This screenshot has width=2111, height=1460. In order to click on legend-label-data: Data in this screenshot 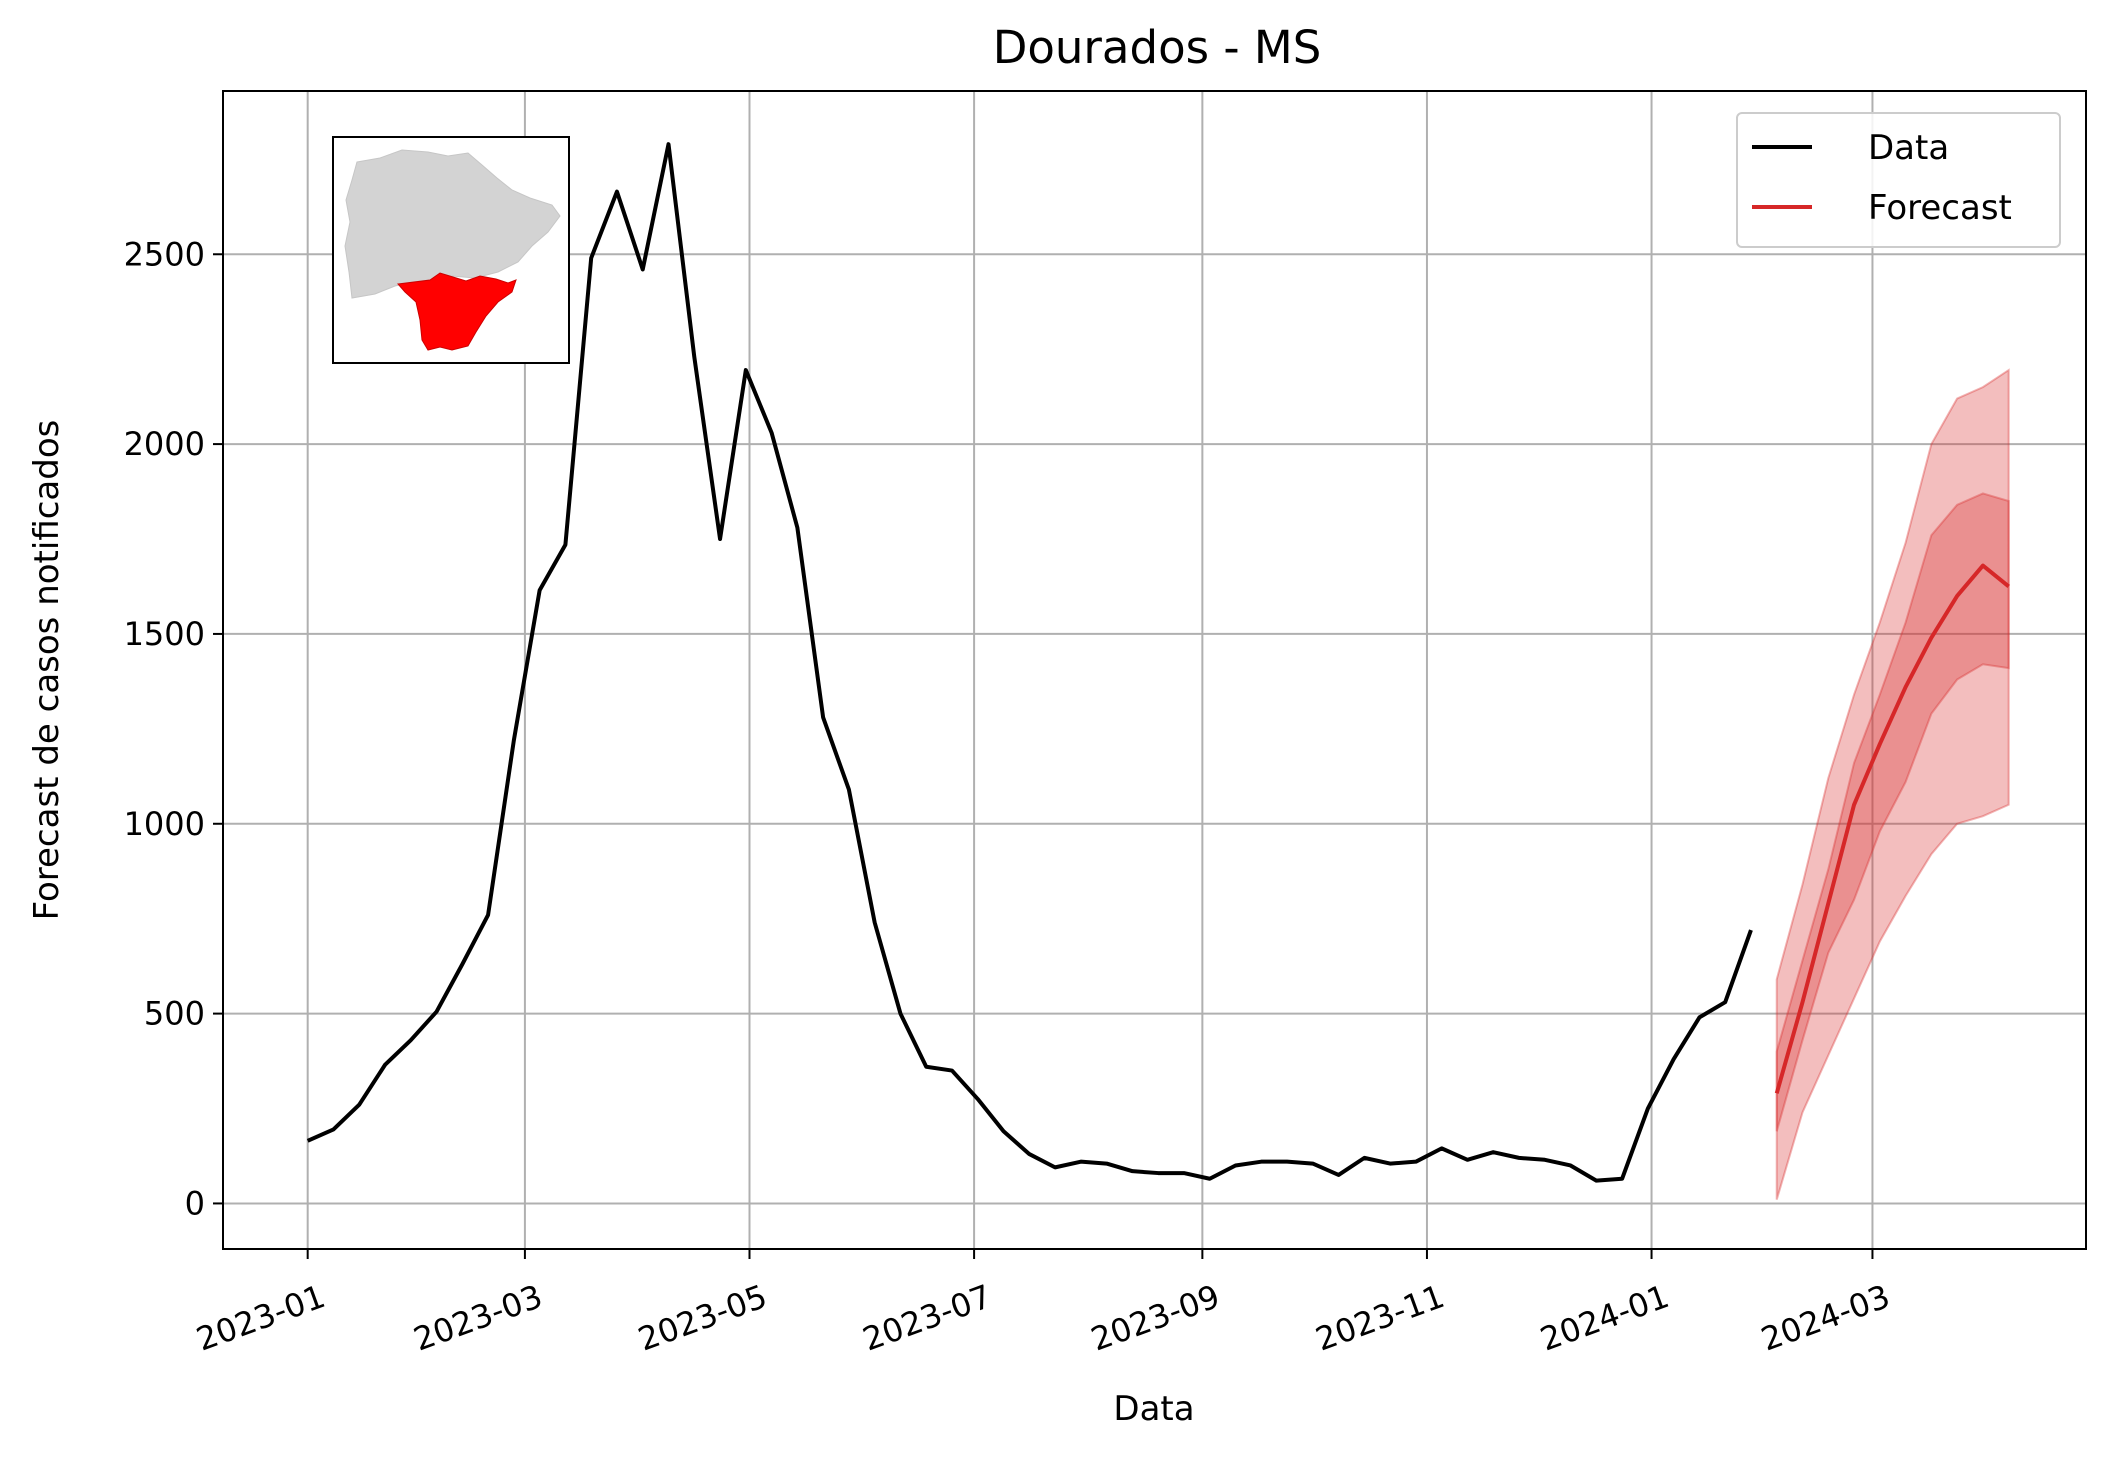, I will do `click(1908, 148)`.